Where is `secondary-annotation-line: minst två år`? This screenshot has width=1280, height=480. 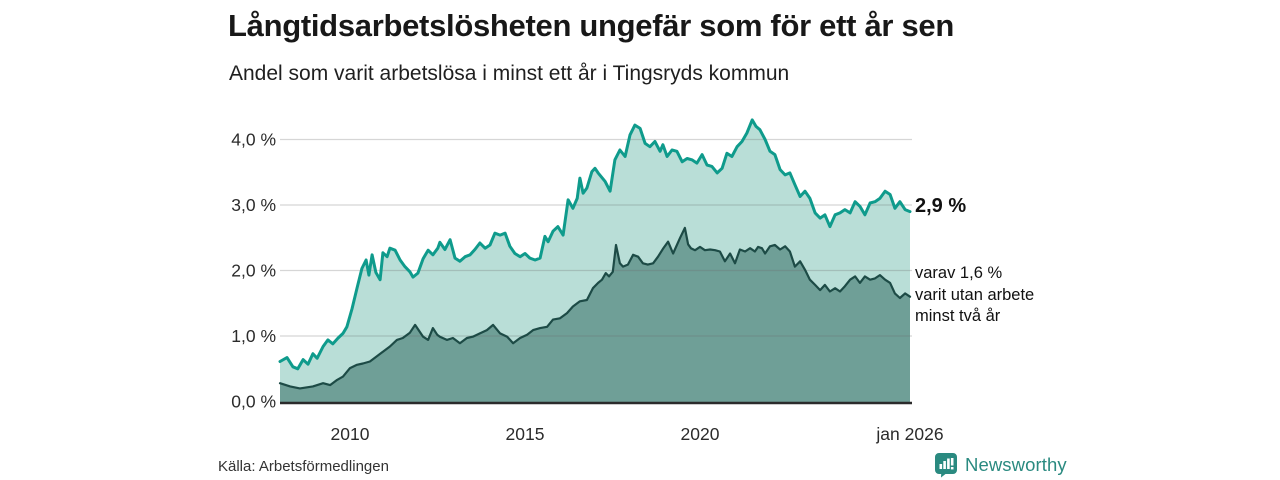
secondary-annotation-line: minst två år is located at coordinates (958, 316).